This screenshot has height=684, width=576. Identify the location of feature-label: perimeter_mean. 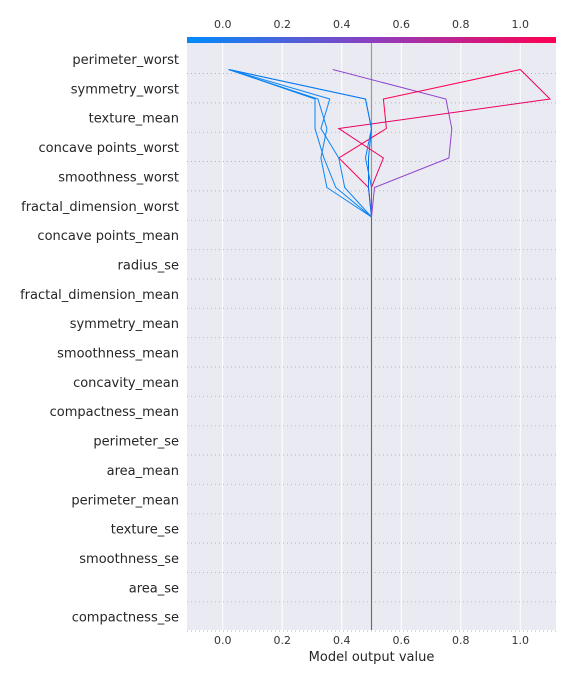
(125, 500).